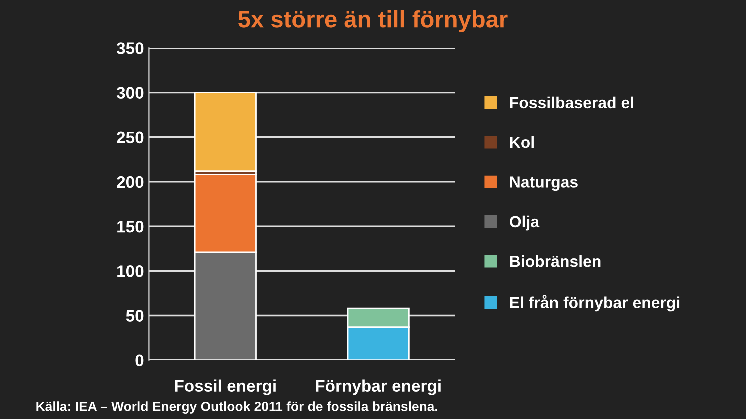  I want to click on legend-label: Olja, so click(525, 223).